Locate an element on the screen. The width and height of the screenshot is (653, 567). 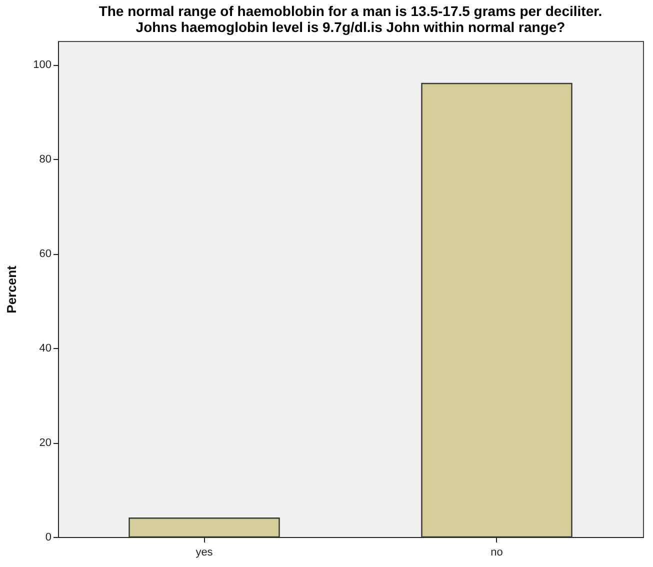
x-tick-label: no is located at coordinates (496, 552).